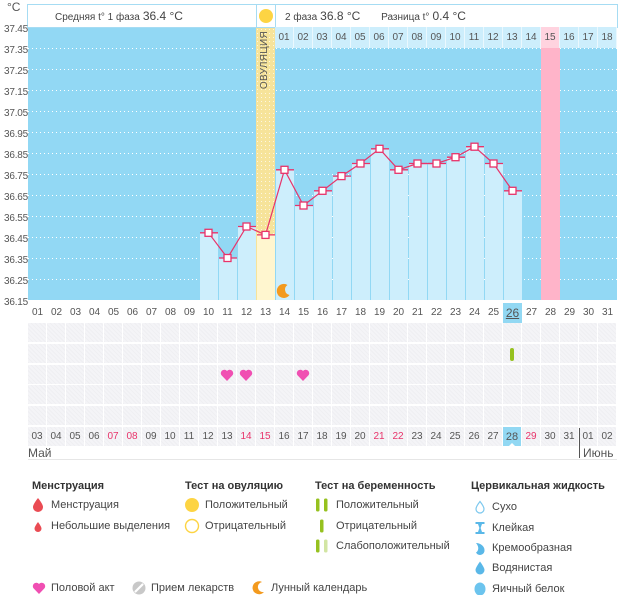 Image resolution: width=626 pixels, height=595 pixels. I want to click on calendar-date-cell: 30, so click(550, 436).